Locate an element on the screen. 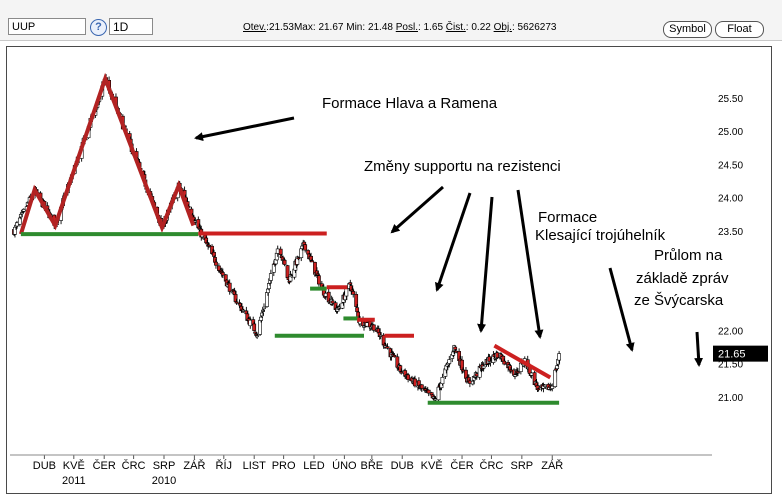 This screenshot has width=782, height=501. min-label: Min is located at coordinates (354, 27).